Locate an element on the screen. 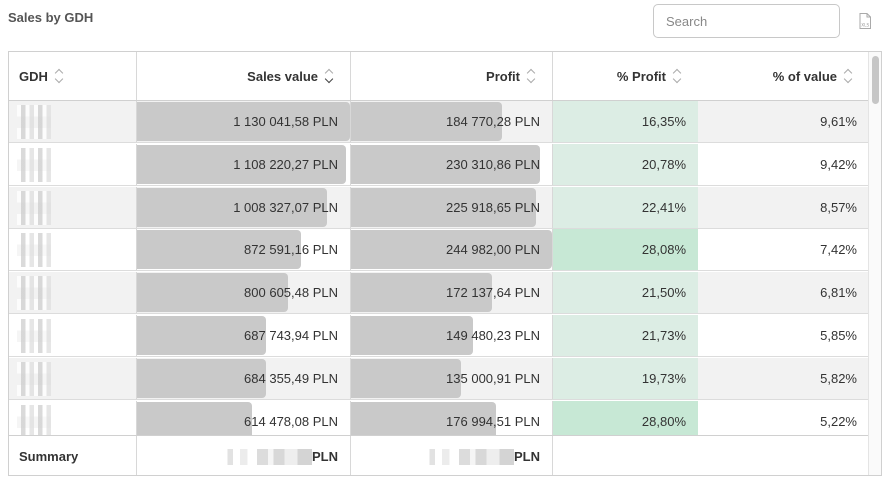 The image size is (890, 485). pct-of-value-cell: 7,42% is located at coordinates (783, 249).